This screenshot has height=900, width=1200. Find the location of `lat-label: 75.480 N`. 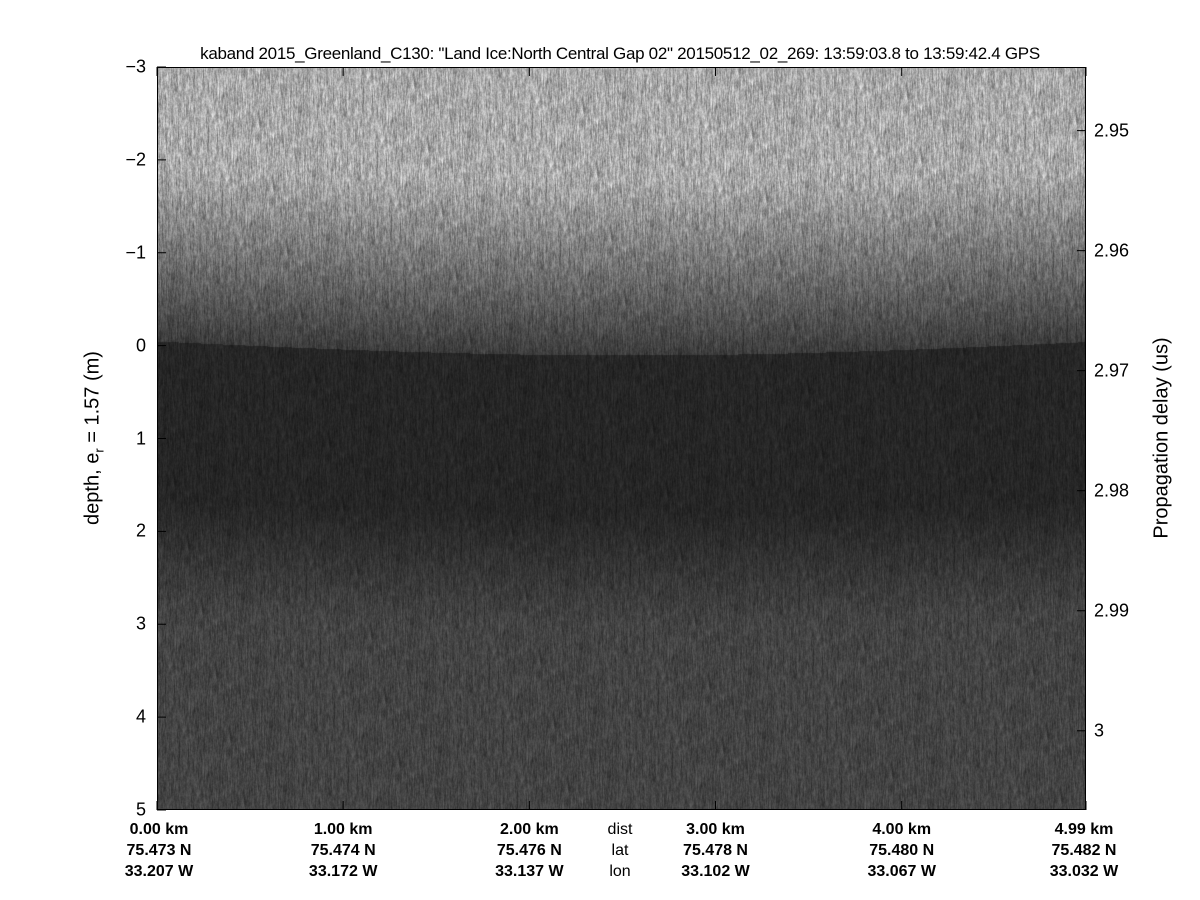

lat-label: 75.480 N is located at coordinates (902, 850).